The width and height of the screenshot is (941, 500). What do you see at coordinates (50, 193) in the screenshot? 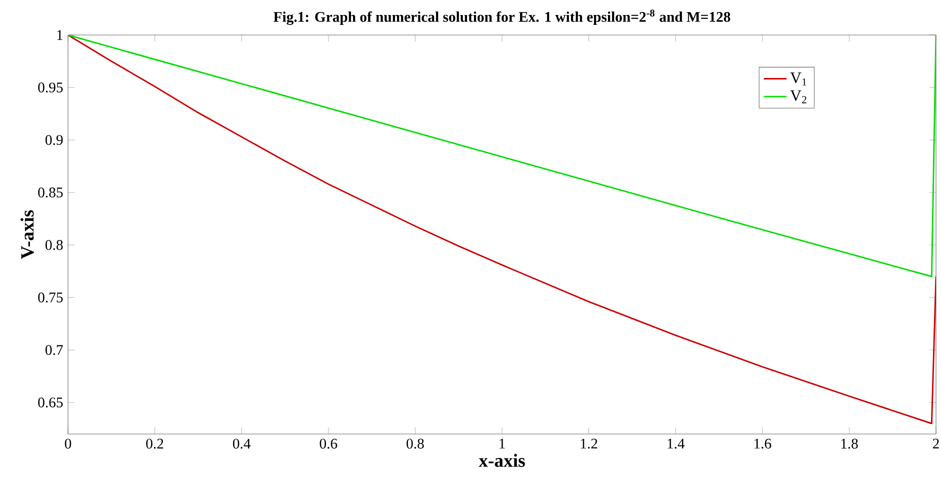
I see `y-tick-label: 0.85` at bounding box center [50, 193].